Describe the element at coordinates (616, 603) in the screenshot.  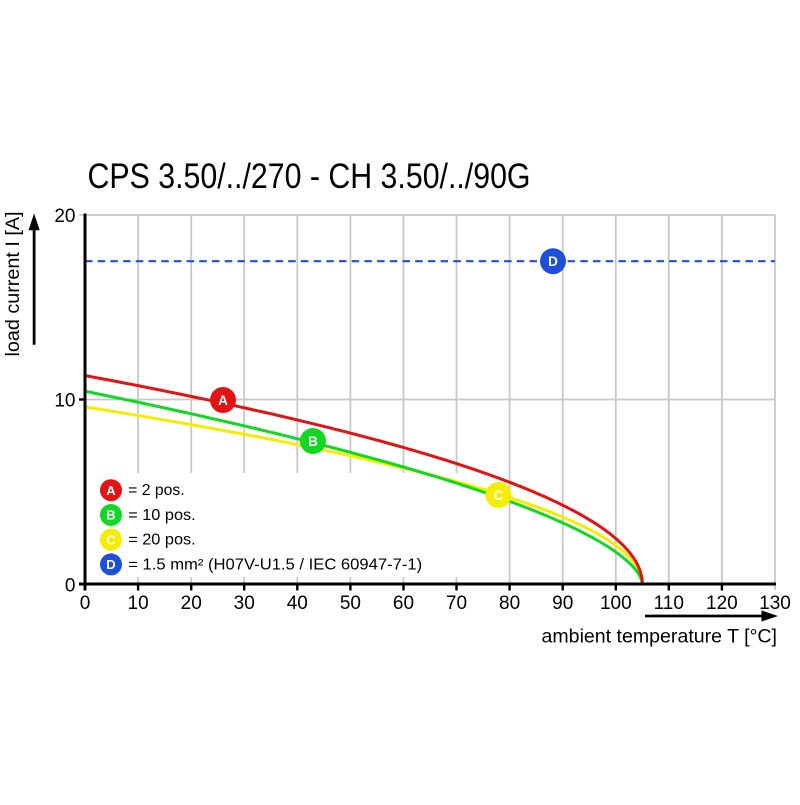
I see `svg-text: 100` at that location.